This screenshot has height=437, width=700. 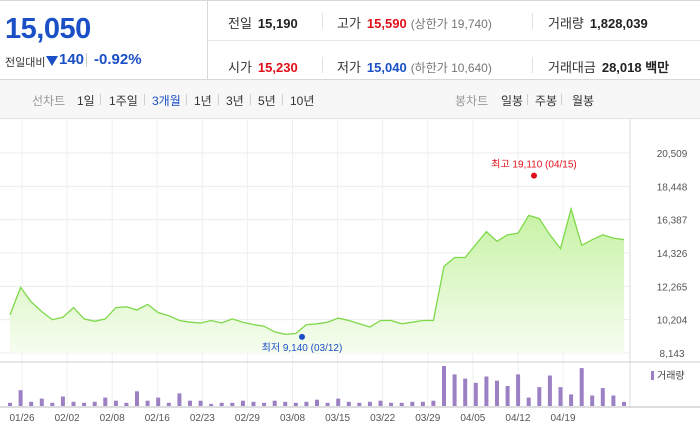 What do you see at coordinates (302, 348) in the screenshot?
I see `min-annotation-label: 최저 9,140 (03/12)` at bounding box center [302, 348].